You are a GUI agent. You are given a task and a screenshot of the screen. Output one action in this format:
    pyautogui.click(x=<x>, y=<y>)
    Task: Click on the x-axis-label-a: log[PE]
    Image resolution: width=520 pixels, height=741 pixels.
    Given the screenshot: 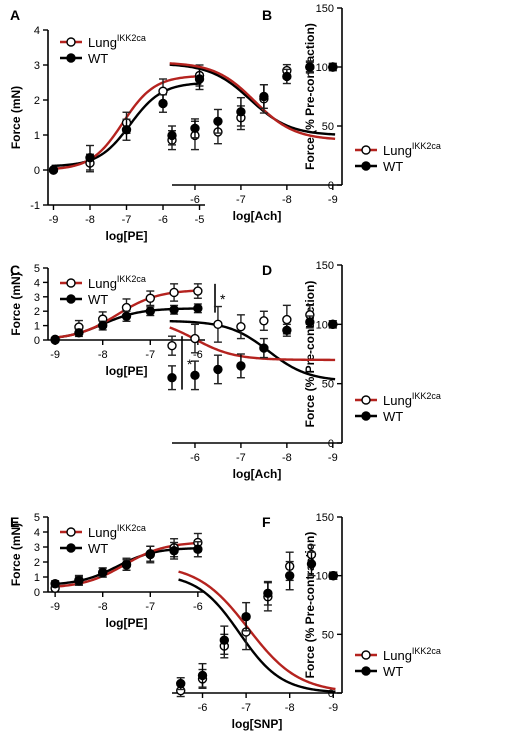 What is the action you would take?
    pyautogui.click(x=127, y=236)
    